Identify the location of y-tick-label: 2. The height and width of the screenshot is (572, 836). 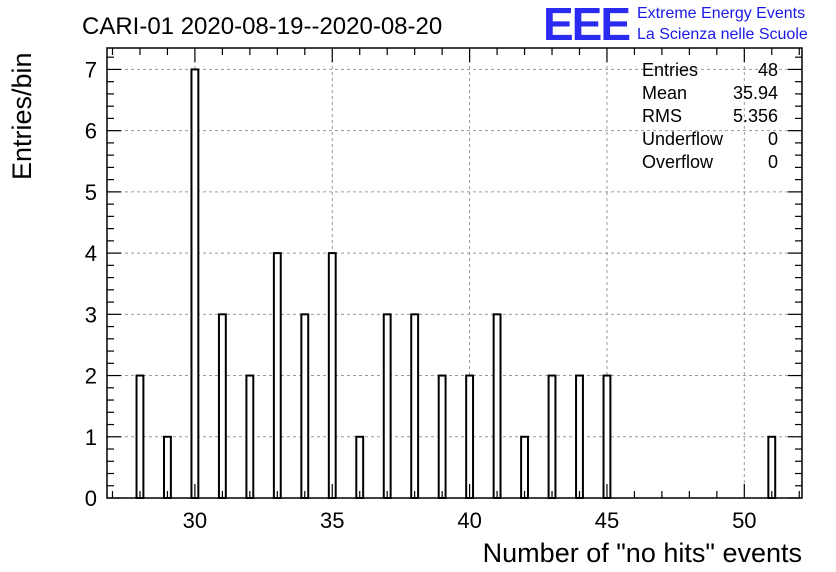
(91, 376).